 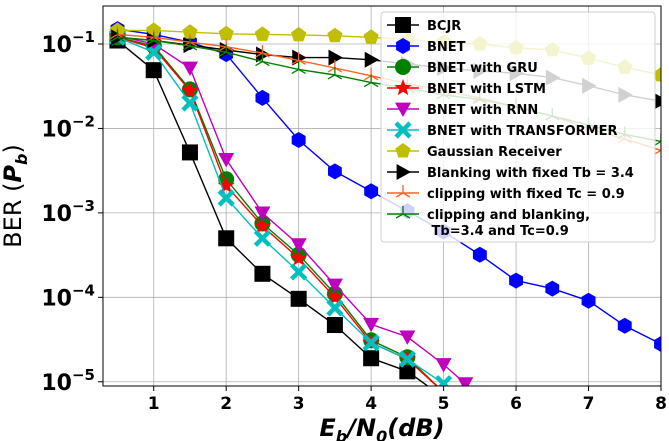 What do you see at coordinates (522, 131) in the screenshot?
I see `legend-label: BNET with TRANSFORMER` at bounding box center [522, 131].